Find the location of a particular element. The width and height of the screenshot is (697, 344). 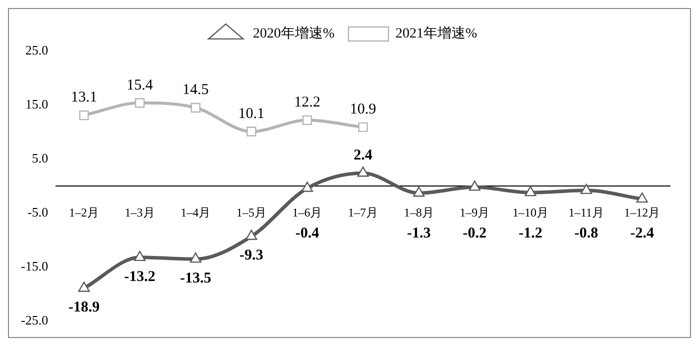

data-label: 15.4 is located at coordinates (140, 85).